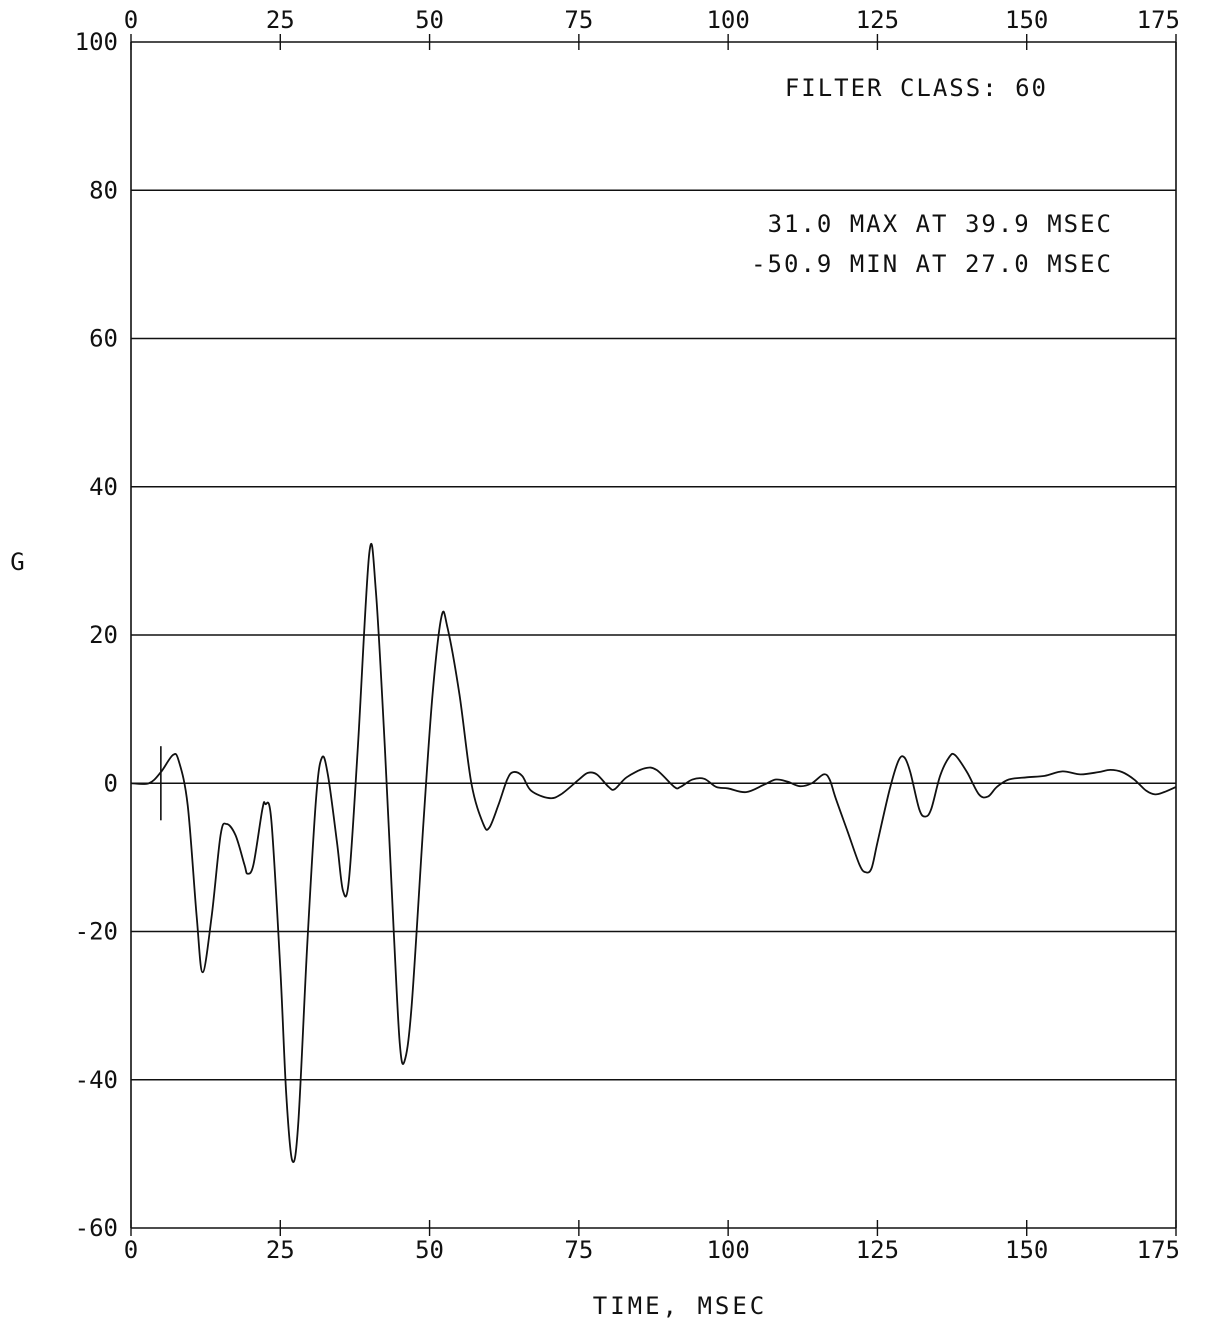  I want to click on x-tick-label-bottom-175: 175, so click(1158, 1250).